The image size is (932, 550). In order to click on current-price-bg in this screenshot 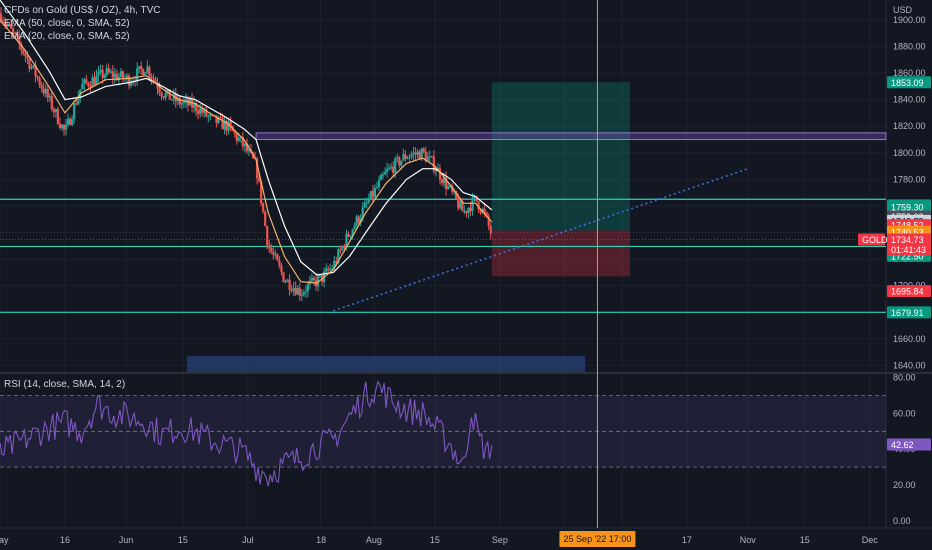, I will do `click(909, 244)`.